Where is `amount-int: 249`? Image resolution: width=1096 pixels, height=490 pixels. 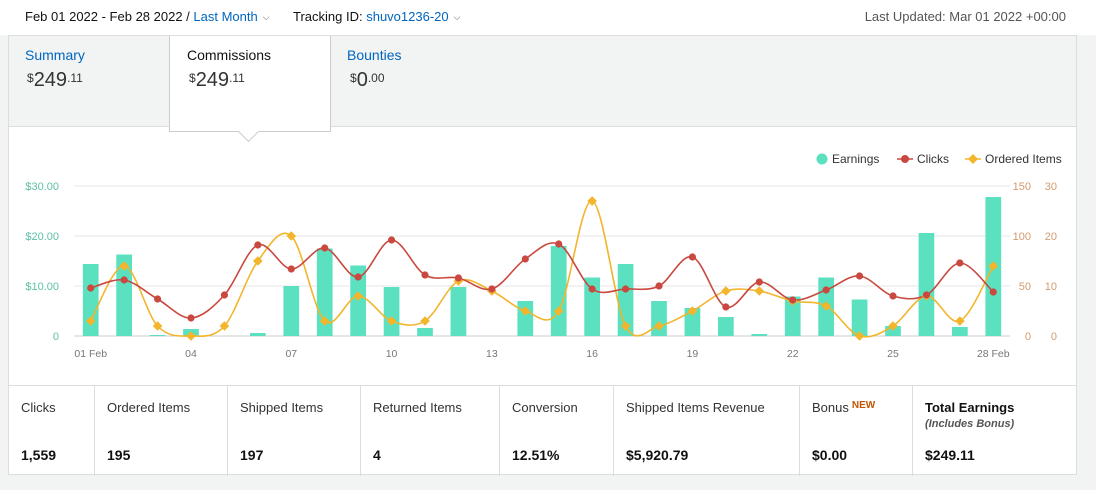
amount-int: 249 is located at coordinates (212, 80).